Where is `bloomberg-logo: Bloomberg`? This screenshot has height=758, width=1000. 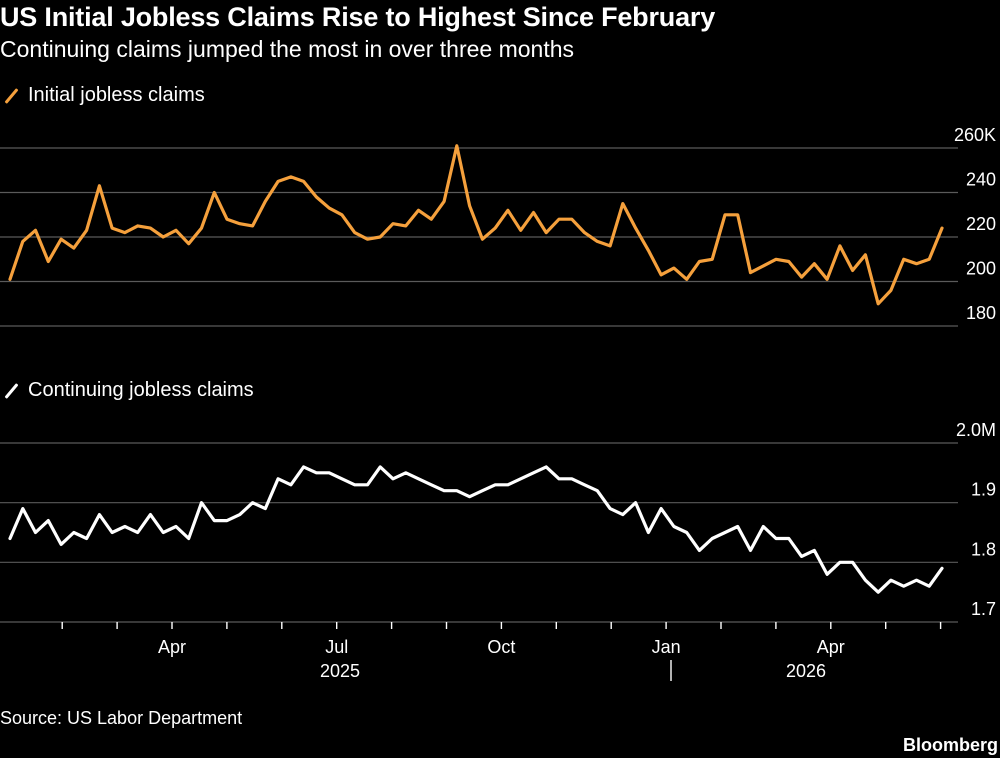 bloomberg-logo: Bloomberg is located at coordinates (950, 745).